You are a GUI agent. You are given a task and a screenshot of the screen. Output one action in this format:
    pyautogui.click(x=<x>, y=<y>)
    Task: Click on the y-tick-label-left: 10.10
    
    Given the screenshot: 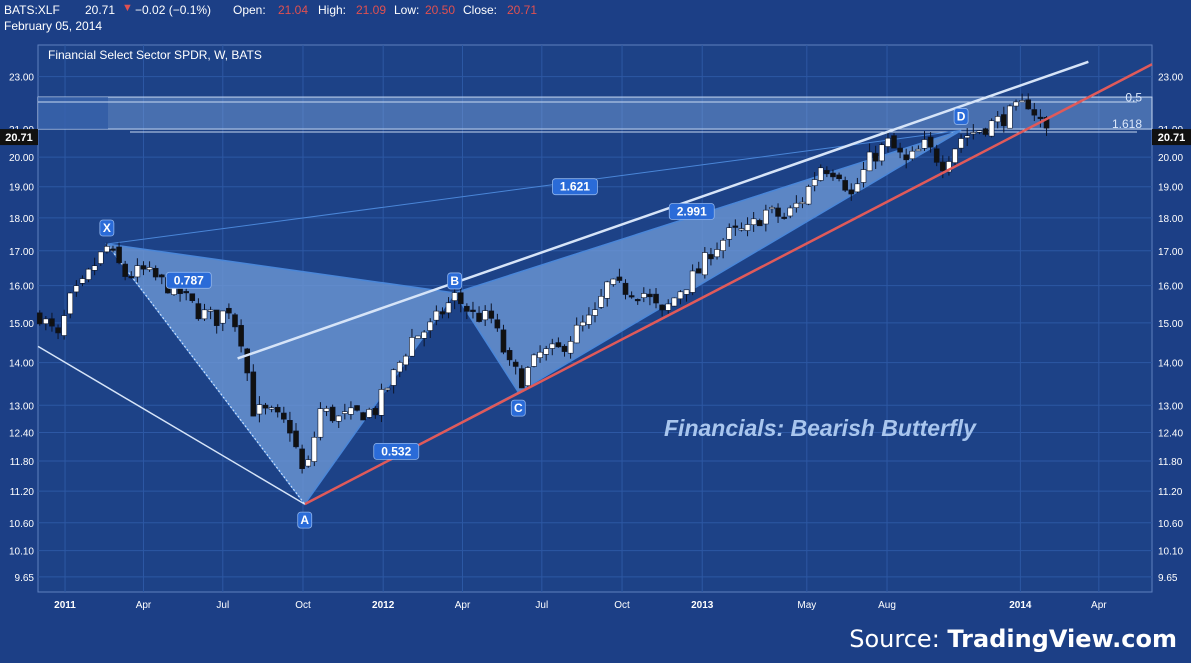 What is the action you would take?
    pyautogui.click(x=21, y=552)
    